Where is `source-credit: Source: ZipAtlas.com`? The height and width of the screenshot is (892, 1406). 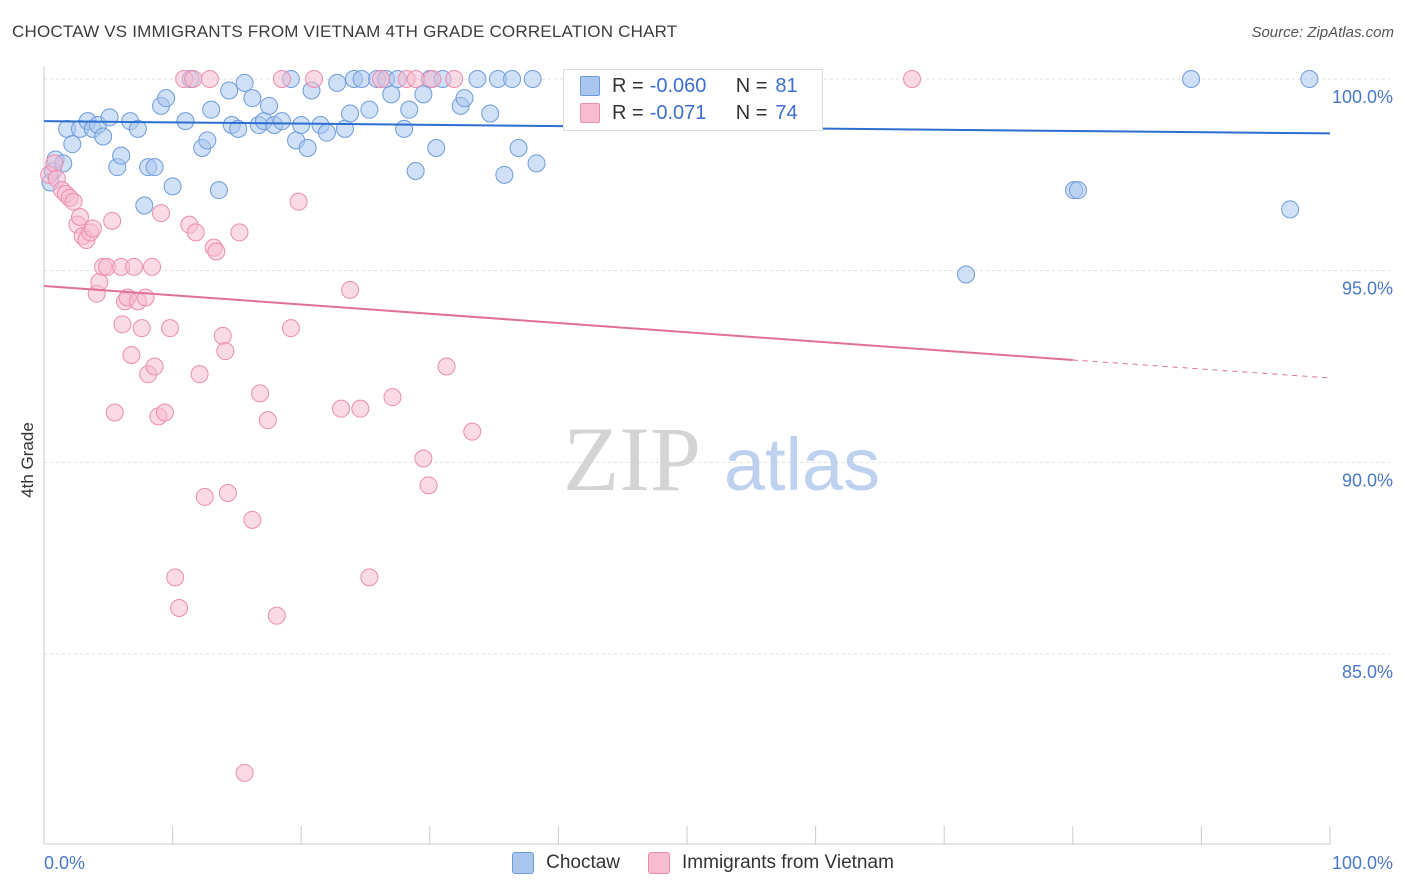 source-credit: Source: ZipAtlas.com is located at coordinates (1322, 32).